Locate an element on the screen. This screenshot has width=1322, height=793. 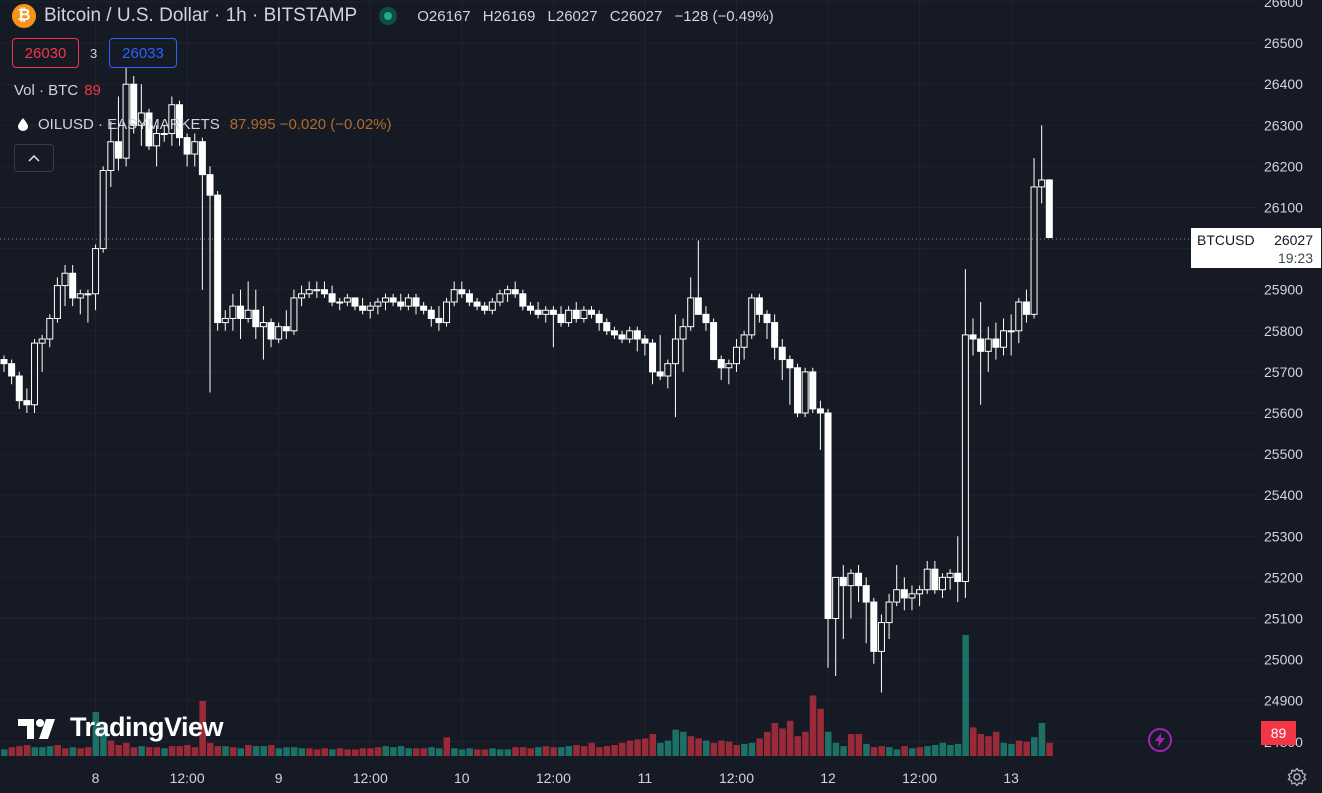
volume-value-tag: 89 is located at coordinates (1278, 733).